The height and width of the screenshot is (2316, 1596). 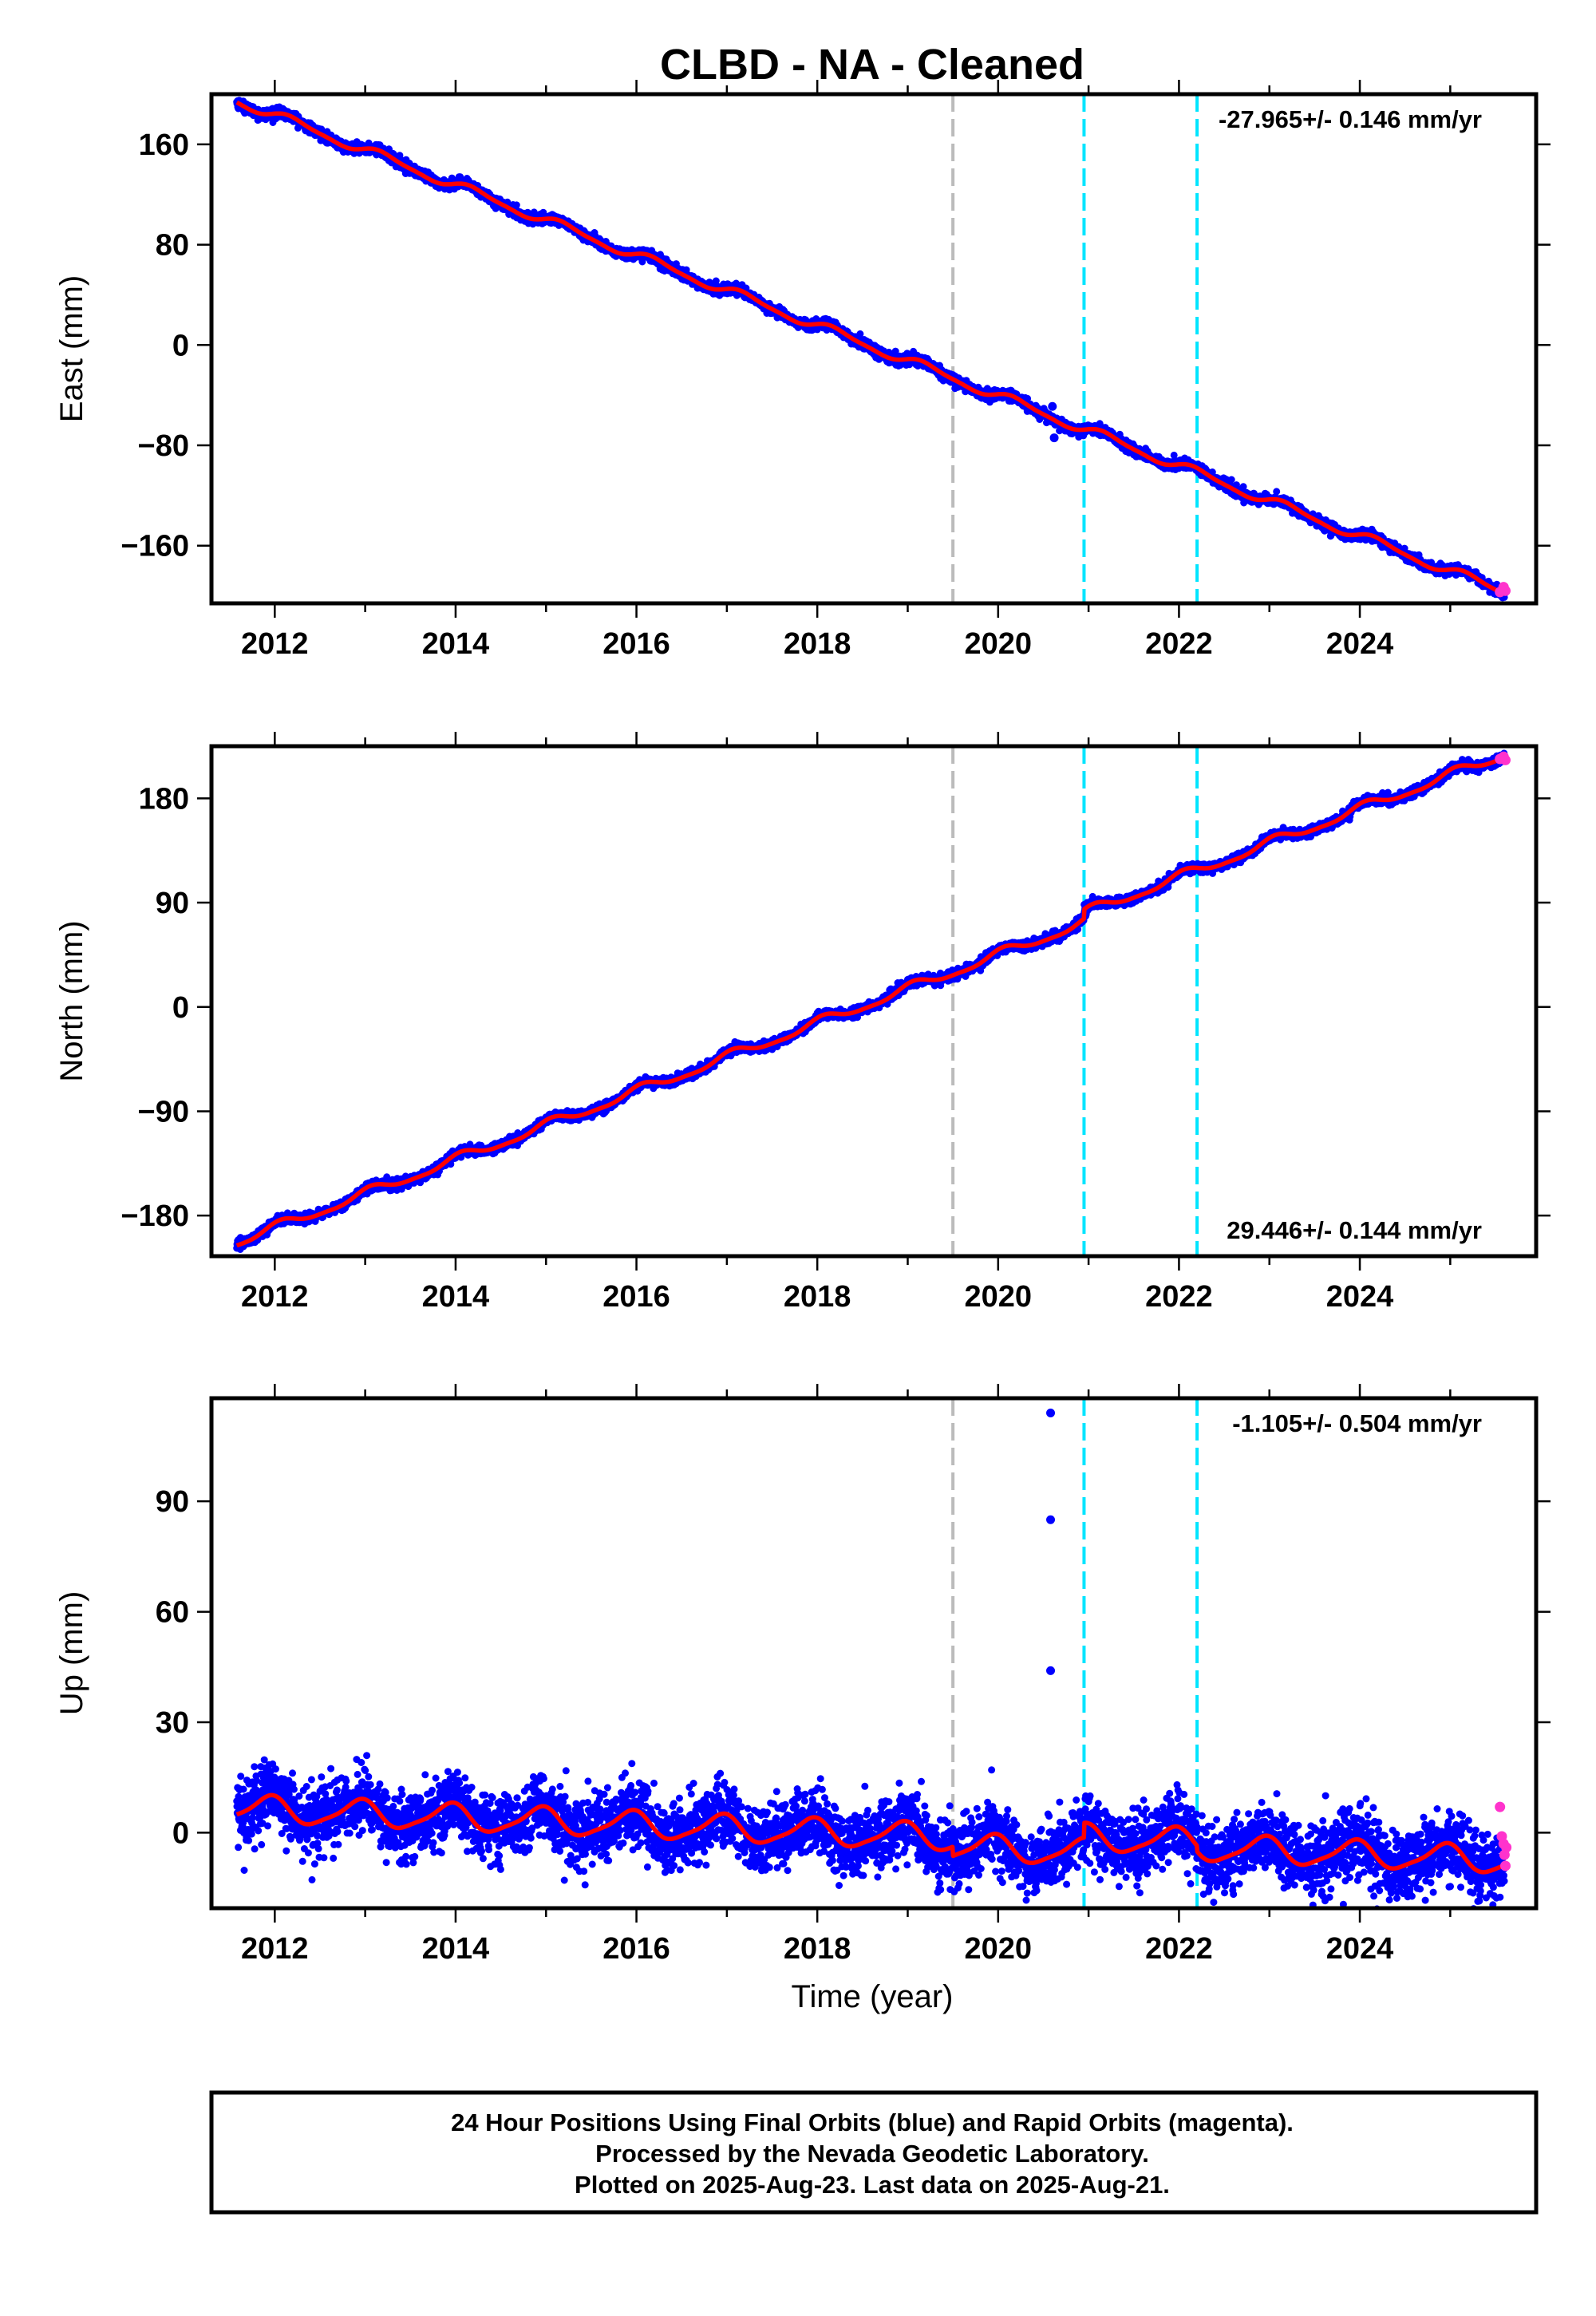 I want to click on up-y-tick-label-1: 90, so click(x=172, y=1502).